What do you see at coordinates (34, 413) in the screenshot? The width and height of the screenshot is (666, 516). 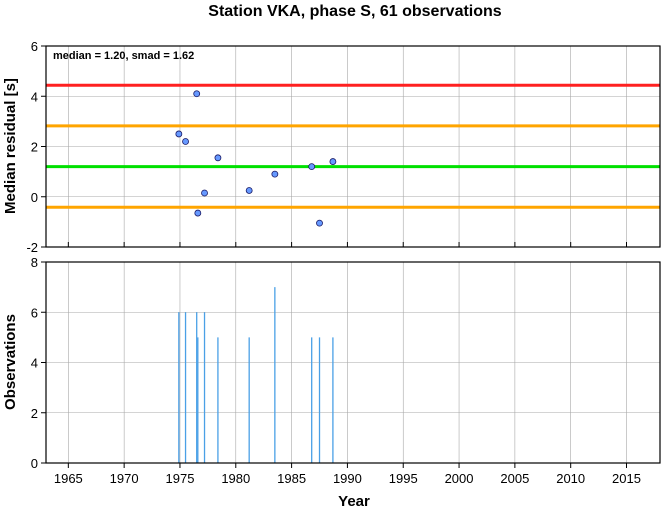 I see `observations-y-tick-label: 2` at bounding box center [34, 413].